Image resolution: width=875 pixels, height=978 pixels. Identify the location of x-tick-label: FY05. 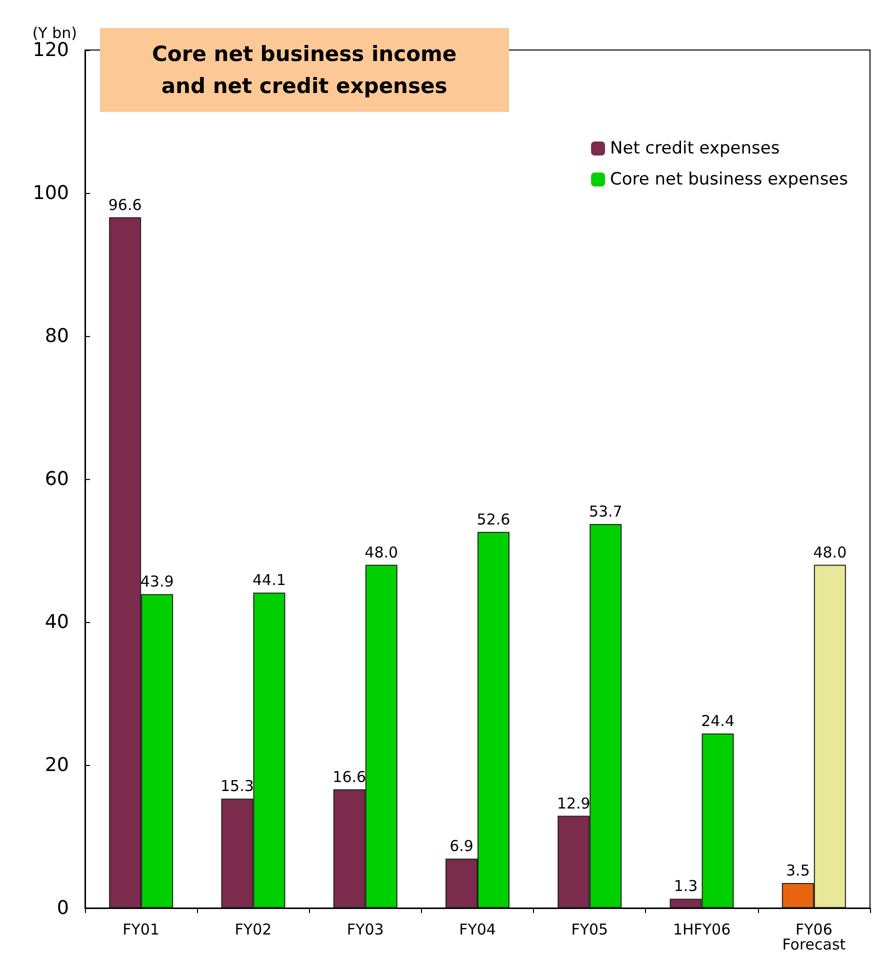
(589, 929).